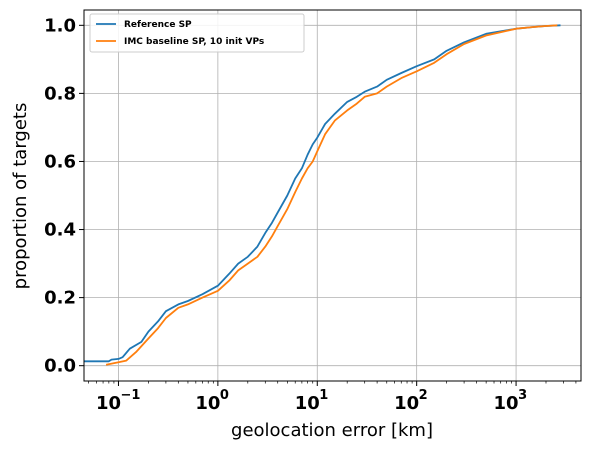  What do you see at coordinates (20, 196) in the screenshot?
I see `y-axis-title: proportion of targets` at bounding box center [20, 196].